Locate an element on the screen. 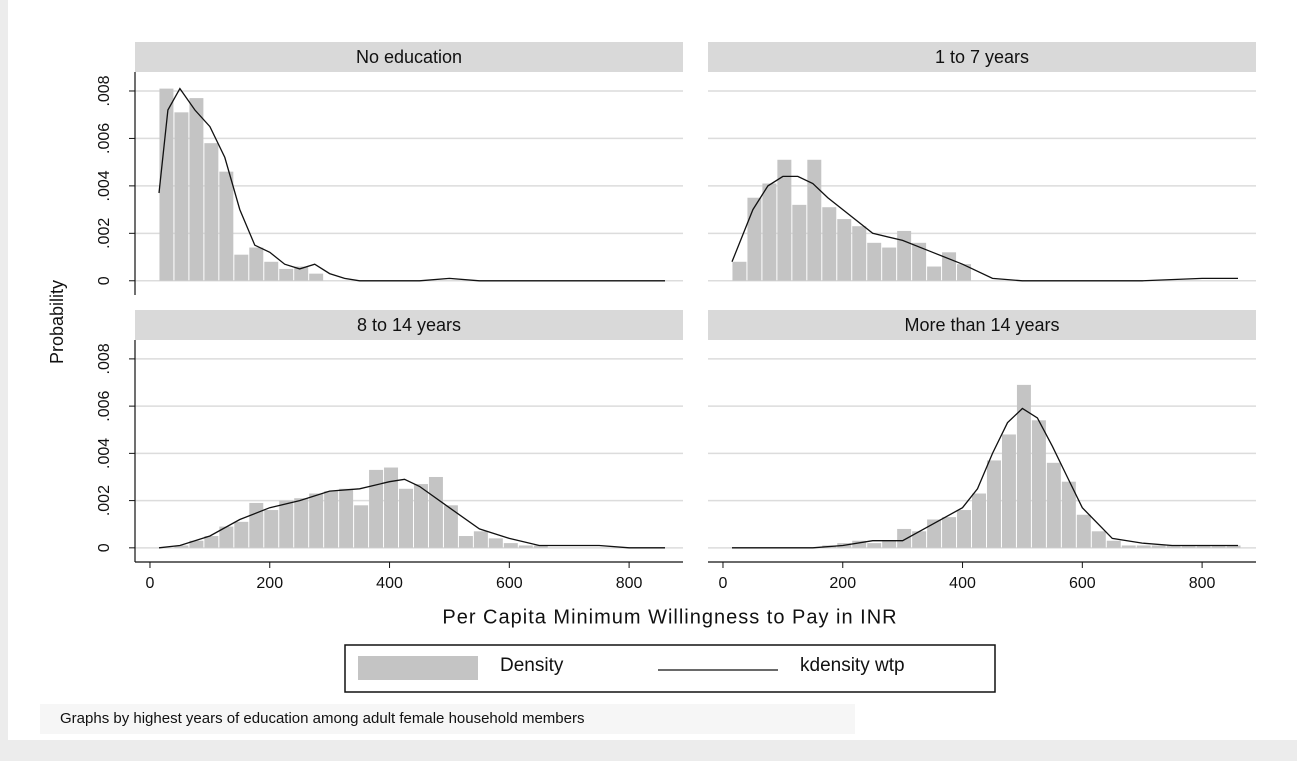  bottom-strip is located at coordinates (648, 750).